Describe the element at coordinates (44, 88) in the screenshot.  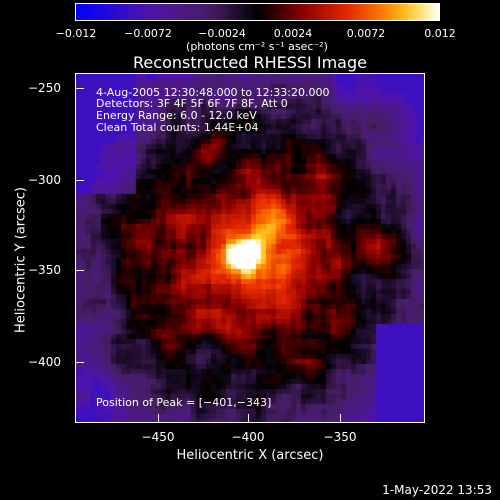
I see `y-tick-label: −250` at that location.